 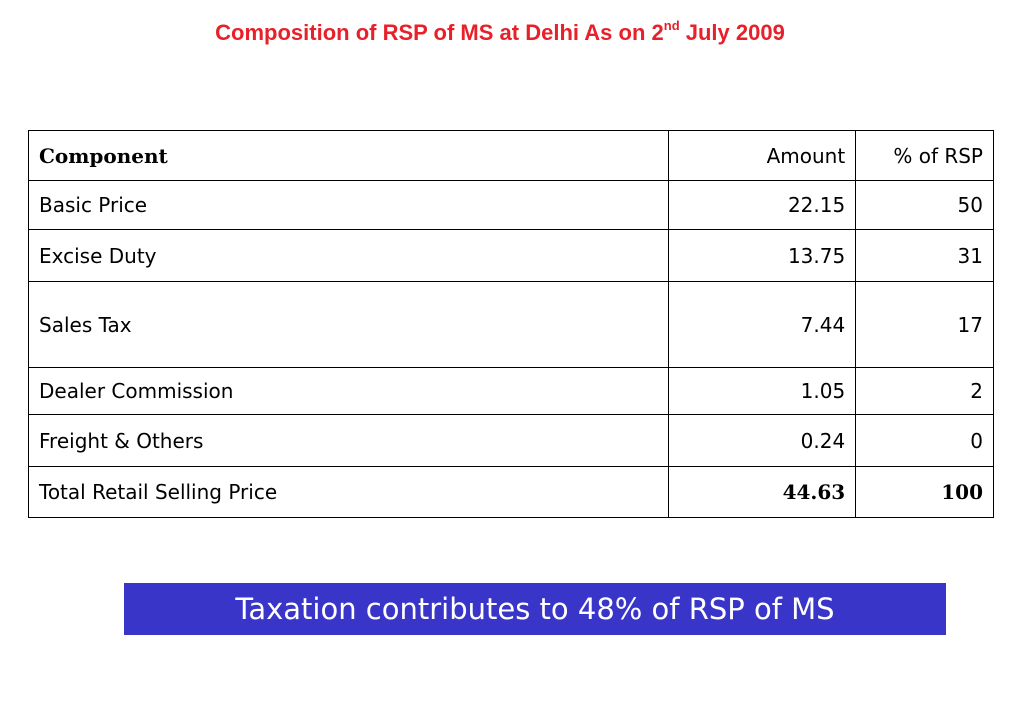 I want to click on row-amount: 22.15, so click(x=762, y=205).